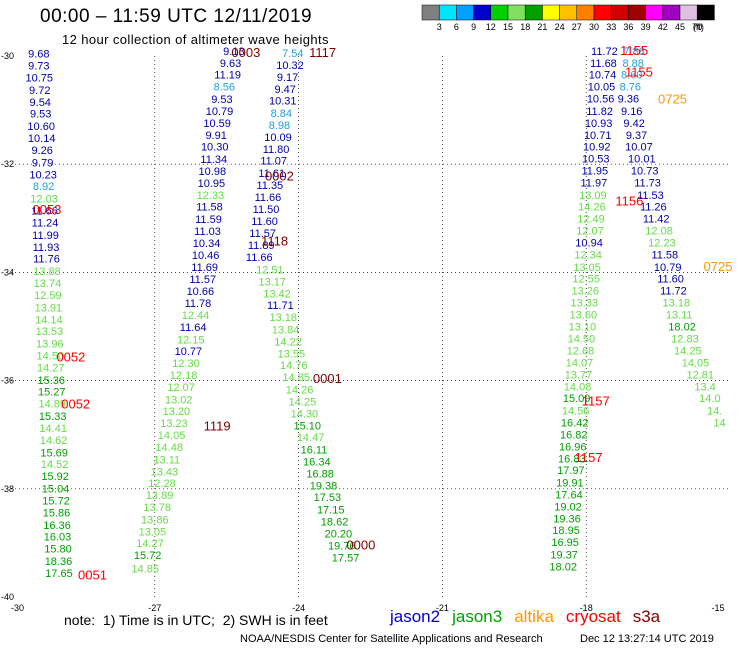  Describe the element at coordinates (283, 318) in the screenshot. I see `wave-height-point: 13.18` at that location.